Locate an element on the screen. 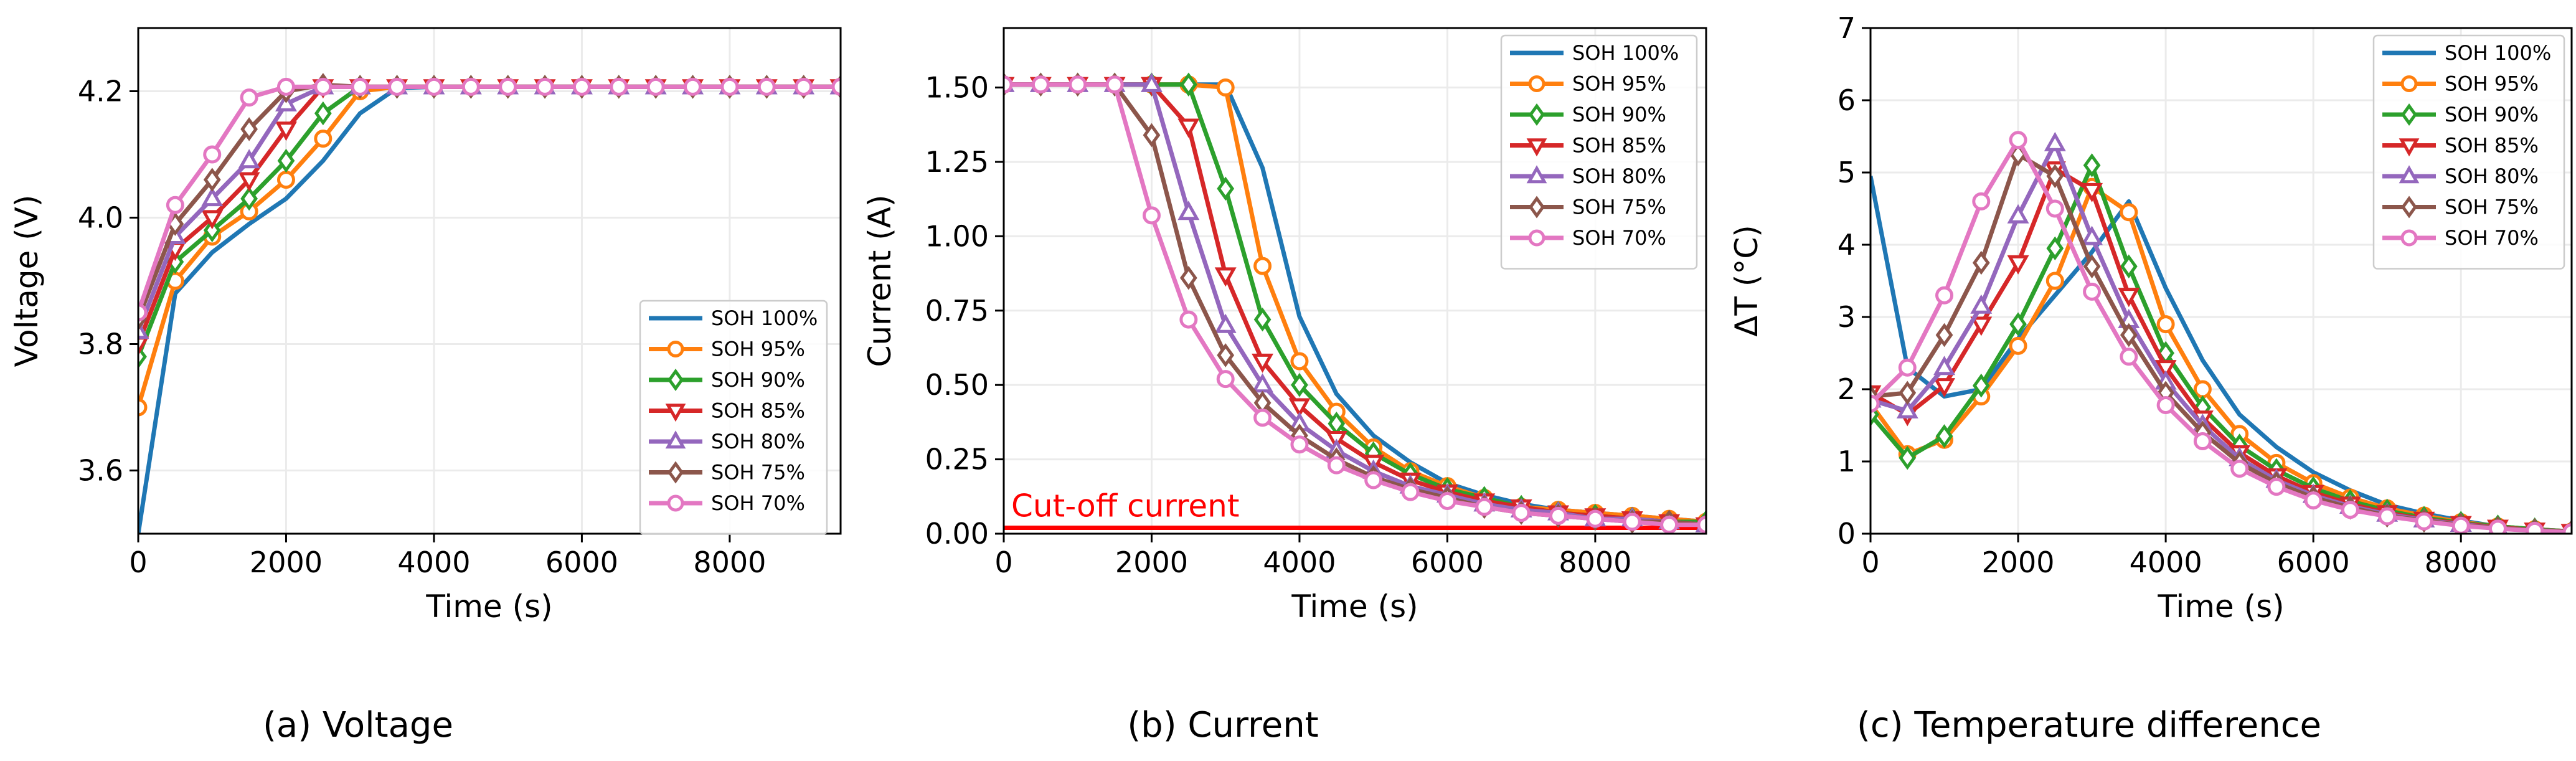 This screenshot has width=2576, height=761. legend-label: SOH 80% is located at coordinates (2492, 176).